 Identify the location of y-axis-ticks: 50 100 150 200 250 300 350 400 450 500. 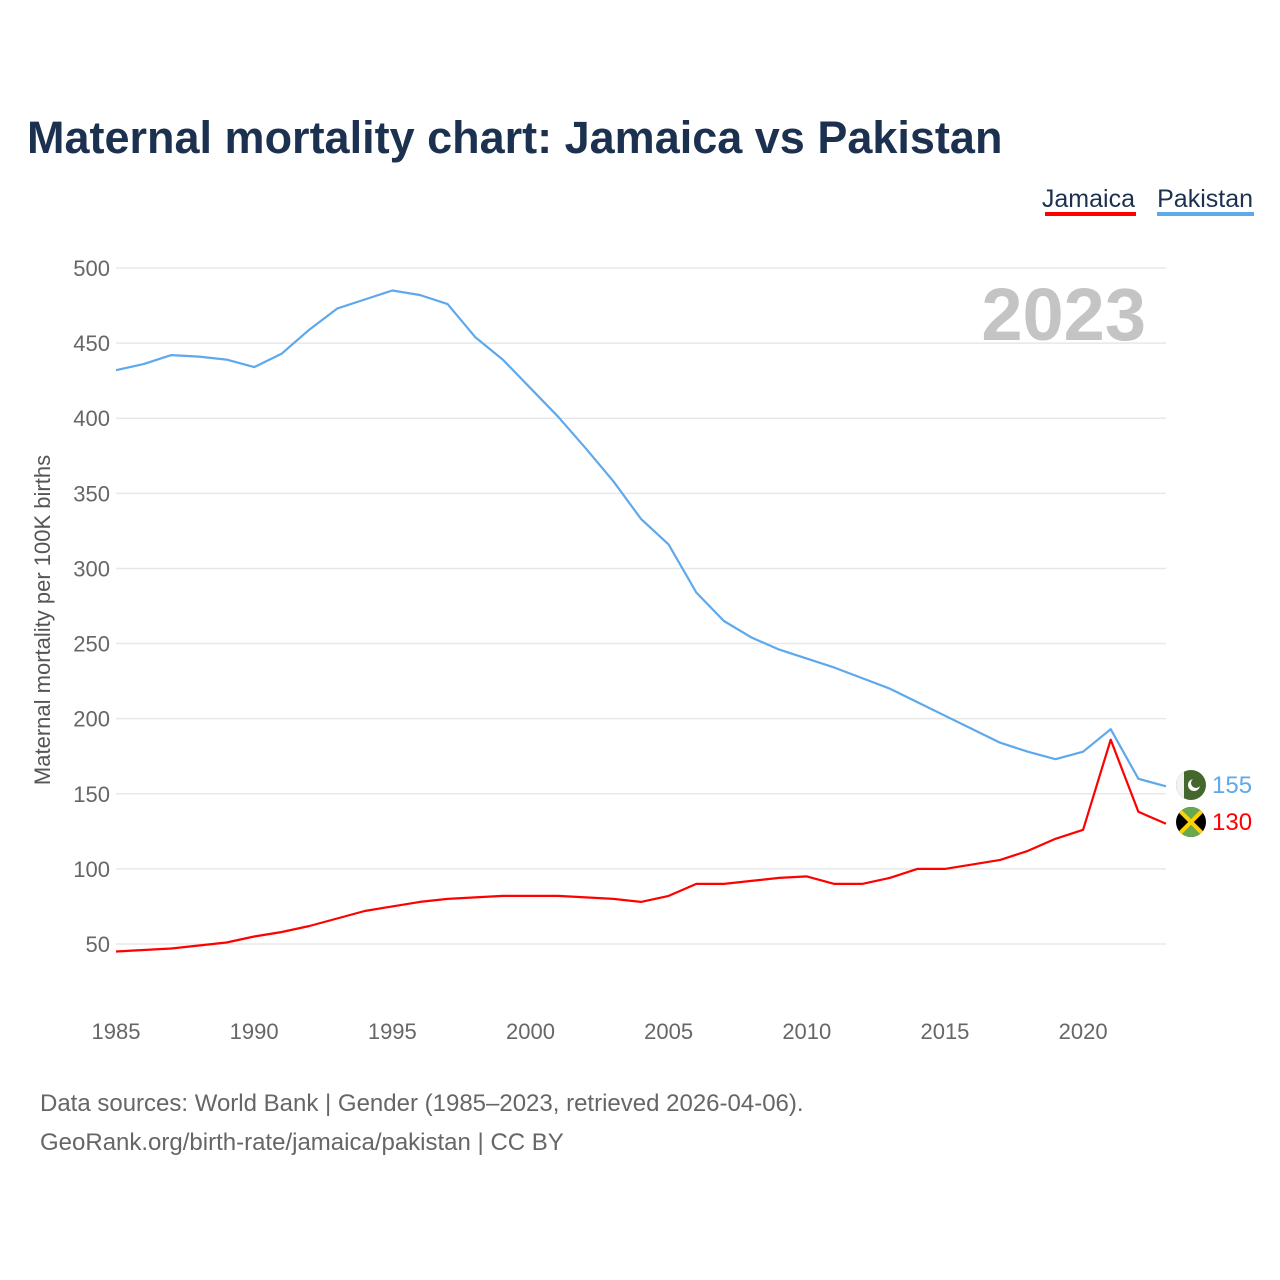
(91, 606).